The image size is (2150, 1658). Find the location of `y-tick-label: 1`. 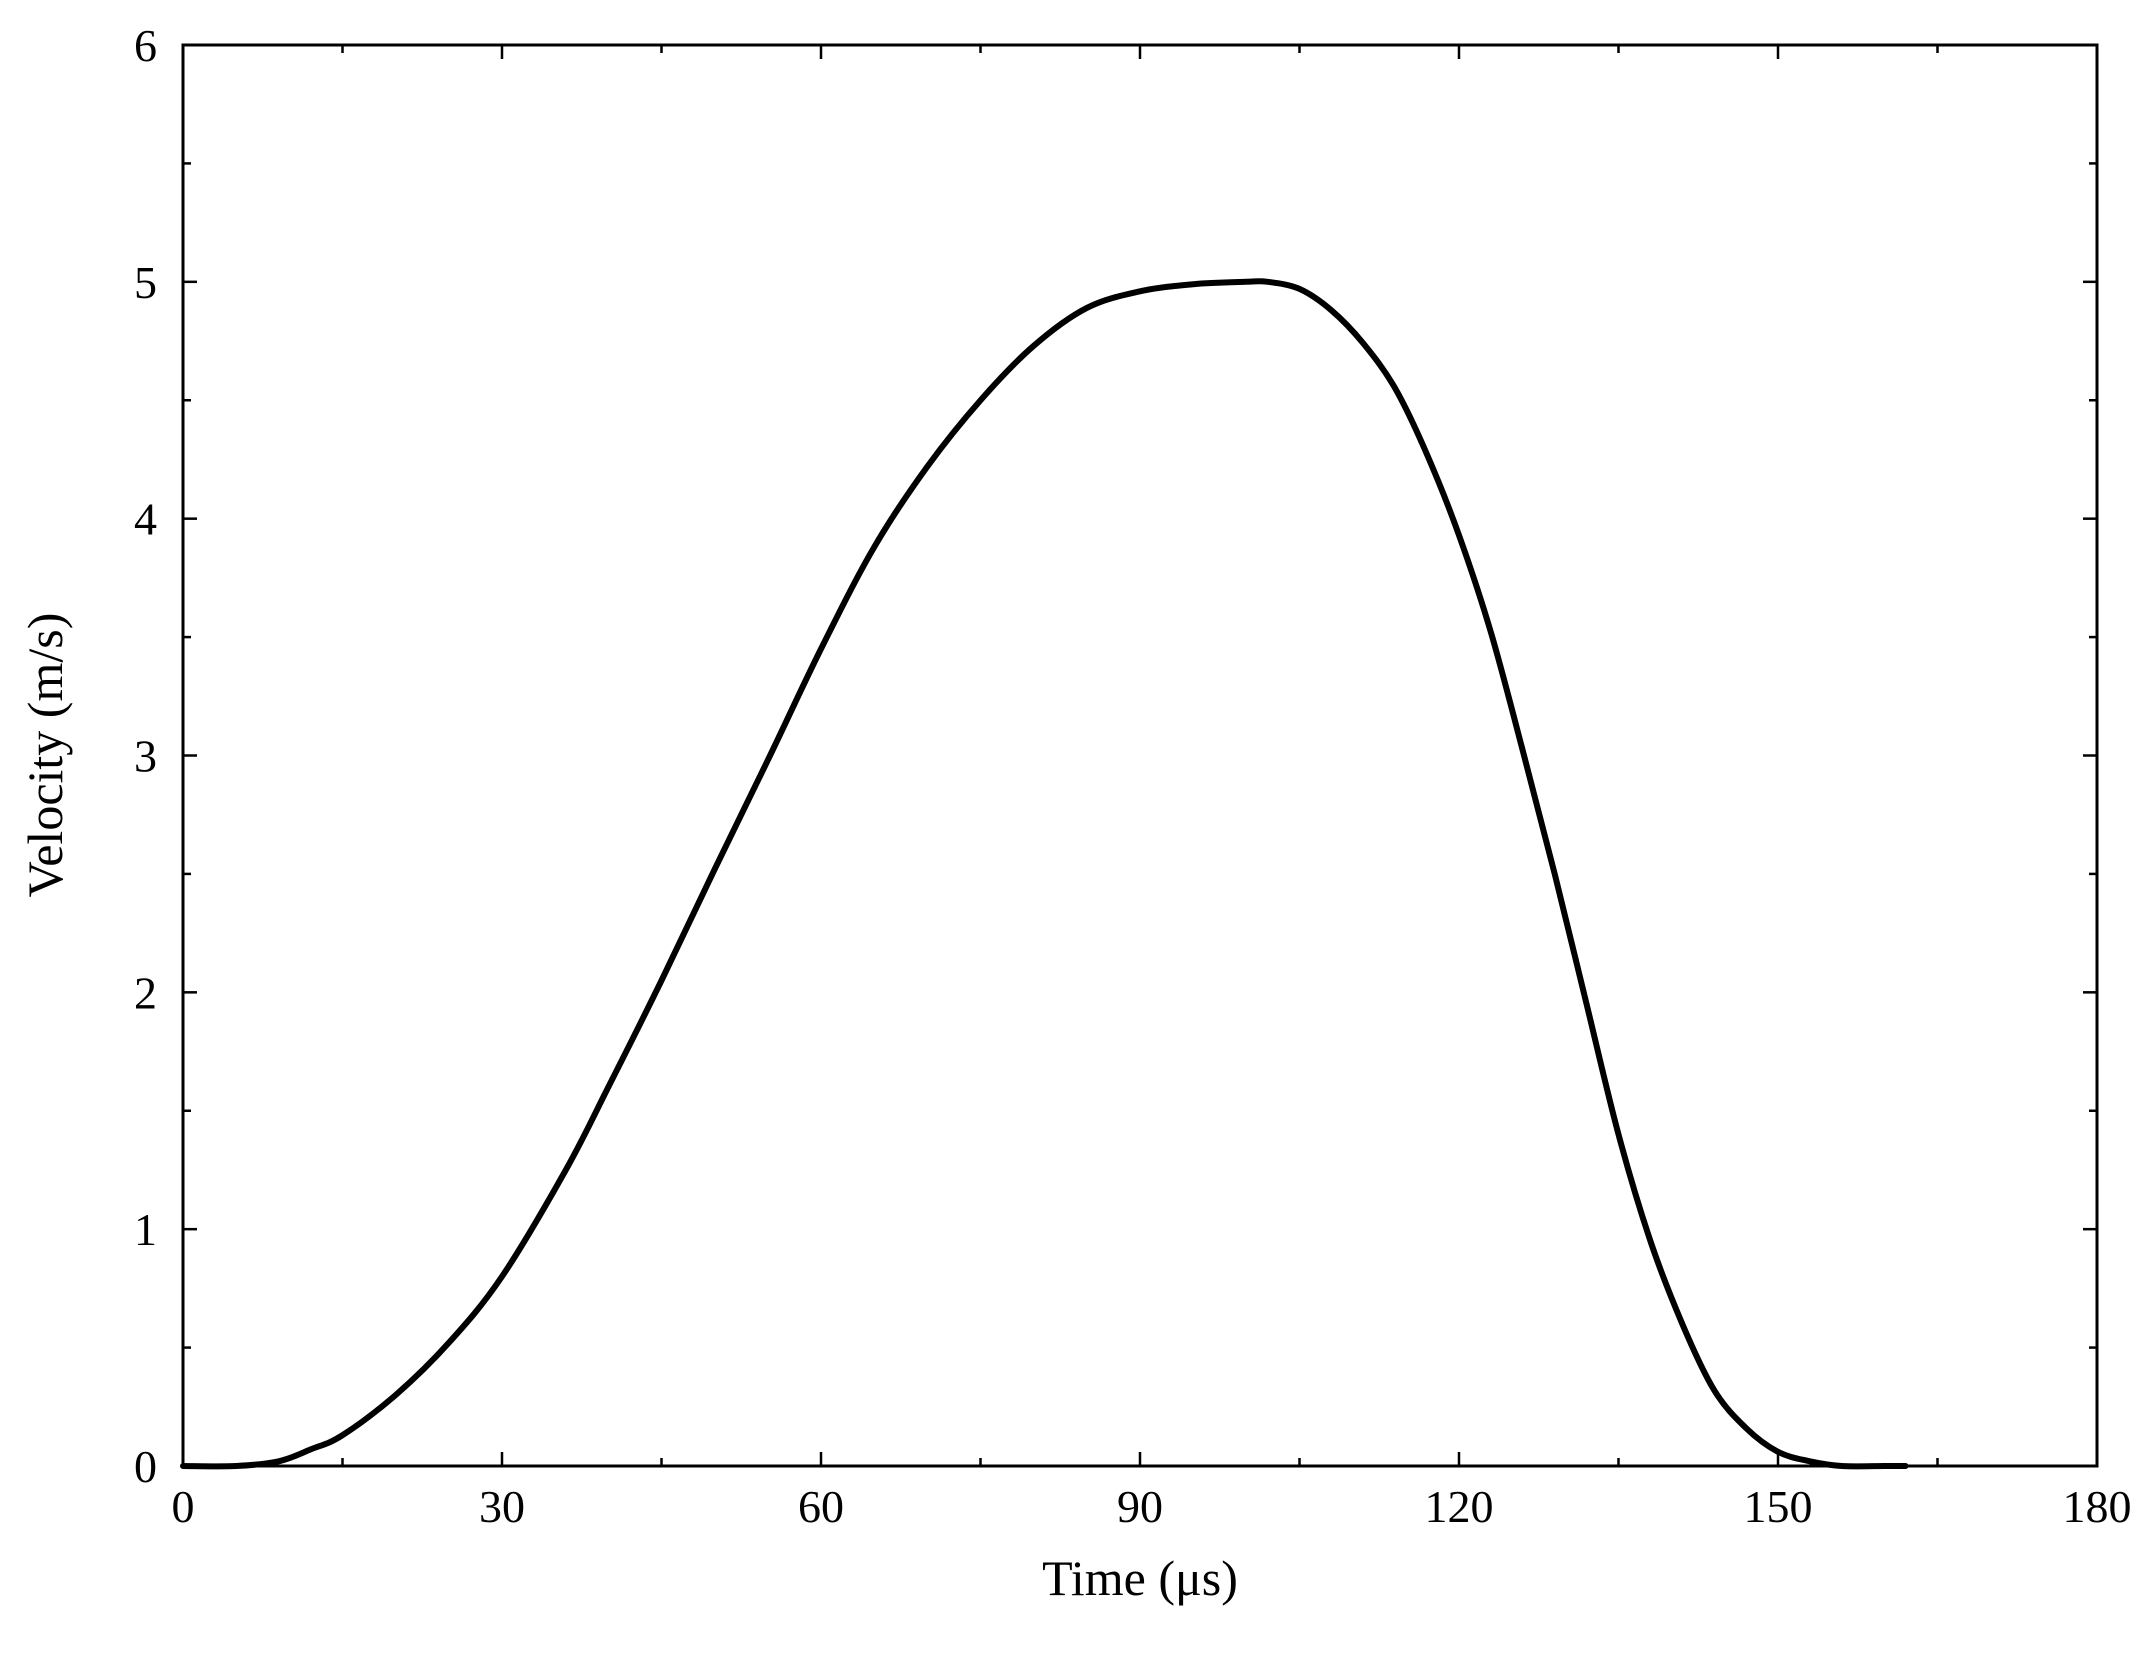

y-tick-label: 1 is located at coordinates (145, 1229).